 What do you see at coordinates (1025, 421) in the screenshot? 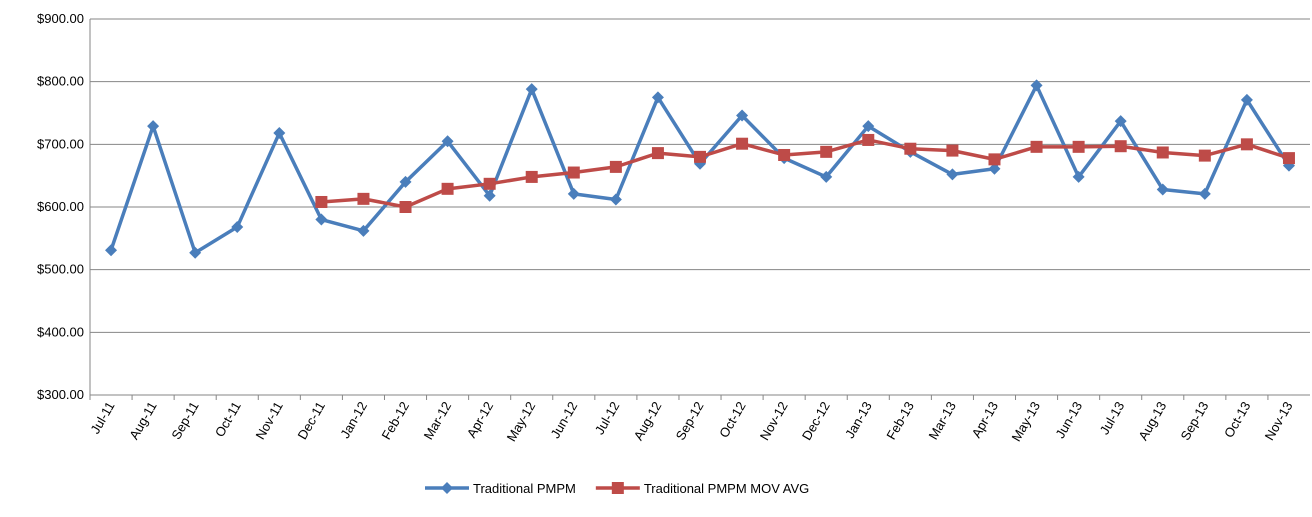
I see `x-tick-label: May-13` at bounding box center [1025, 421].